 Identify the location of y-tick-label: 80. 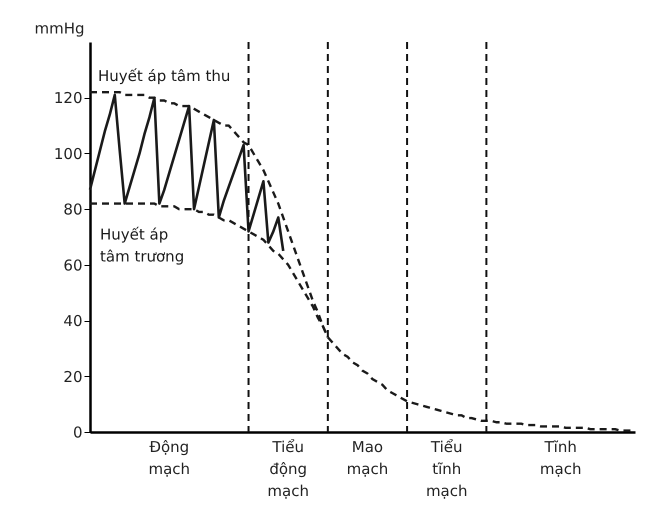
(72, 209).